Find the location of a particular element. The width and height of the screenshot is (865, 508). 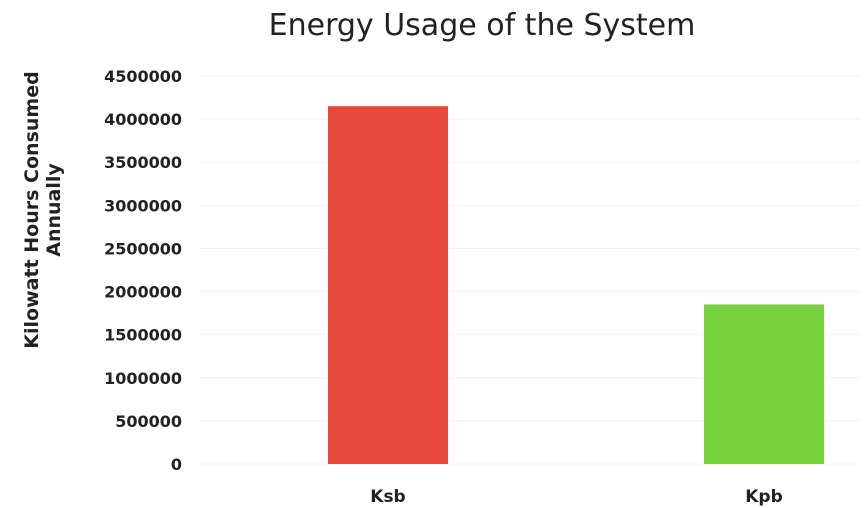

bar-ksb is located at coordinates (388, 285).